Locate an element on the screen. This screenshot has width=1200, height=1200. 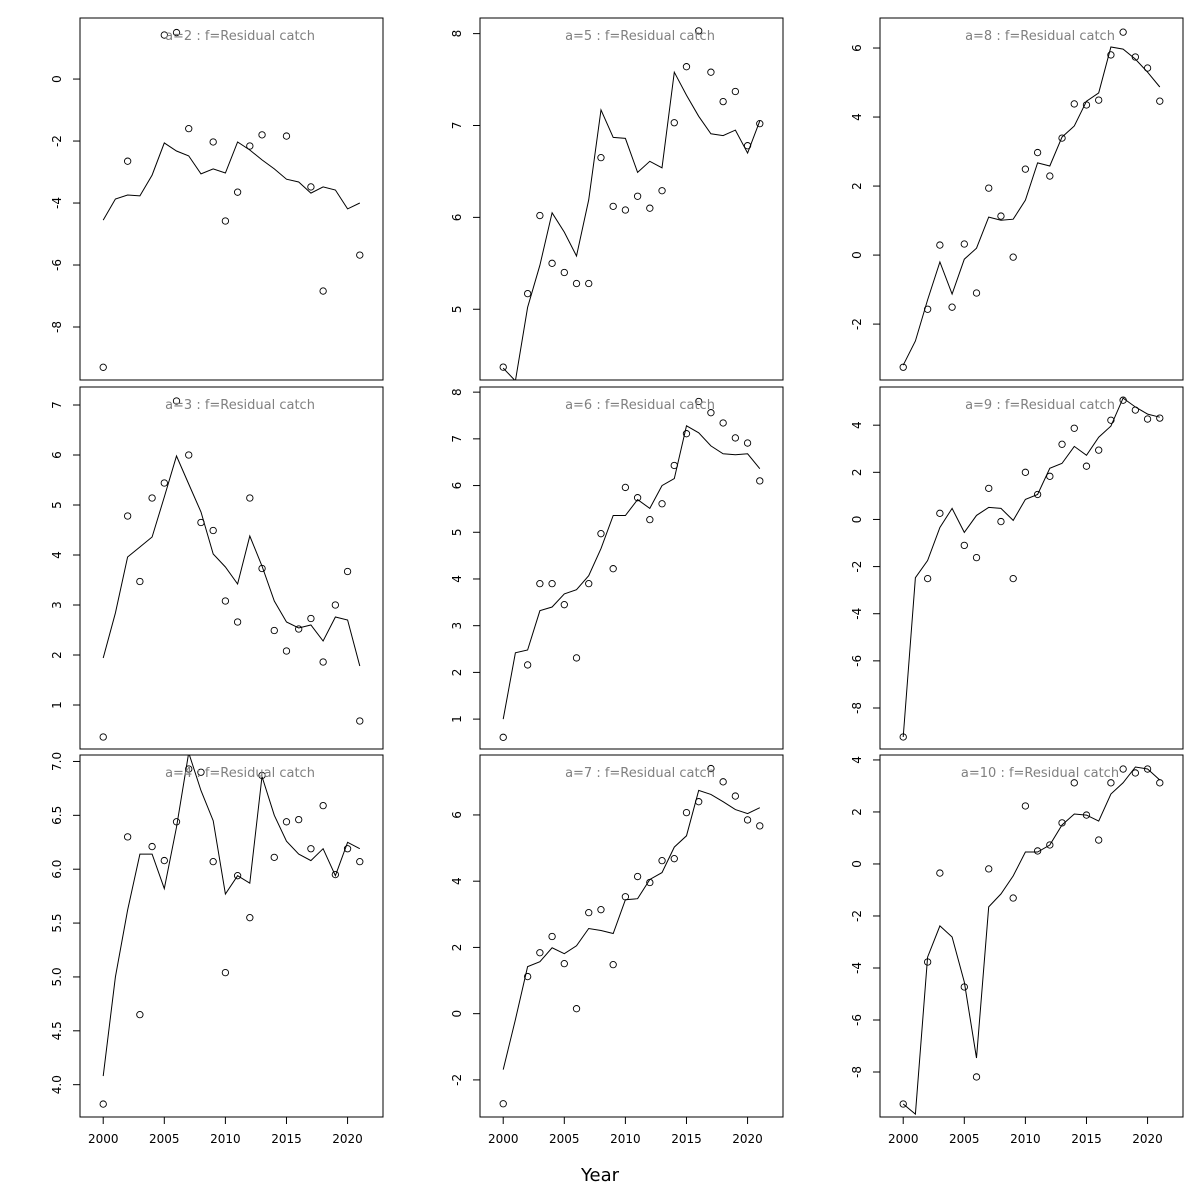
y-tick-label: 1 is located at coordinates (457, 719).